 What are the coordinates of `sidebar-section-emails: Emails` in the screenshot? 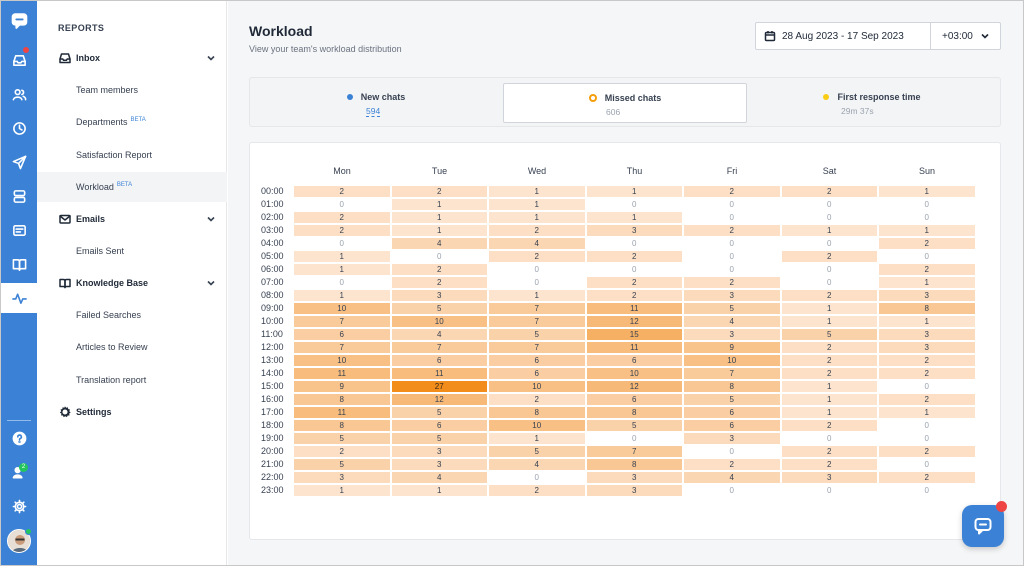 It's located at (132, 219).